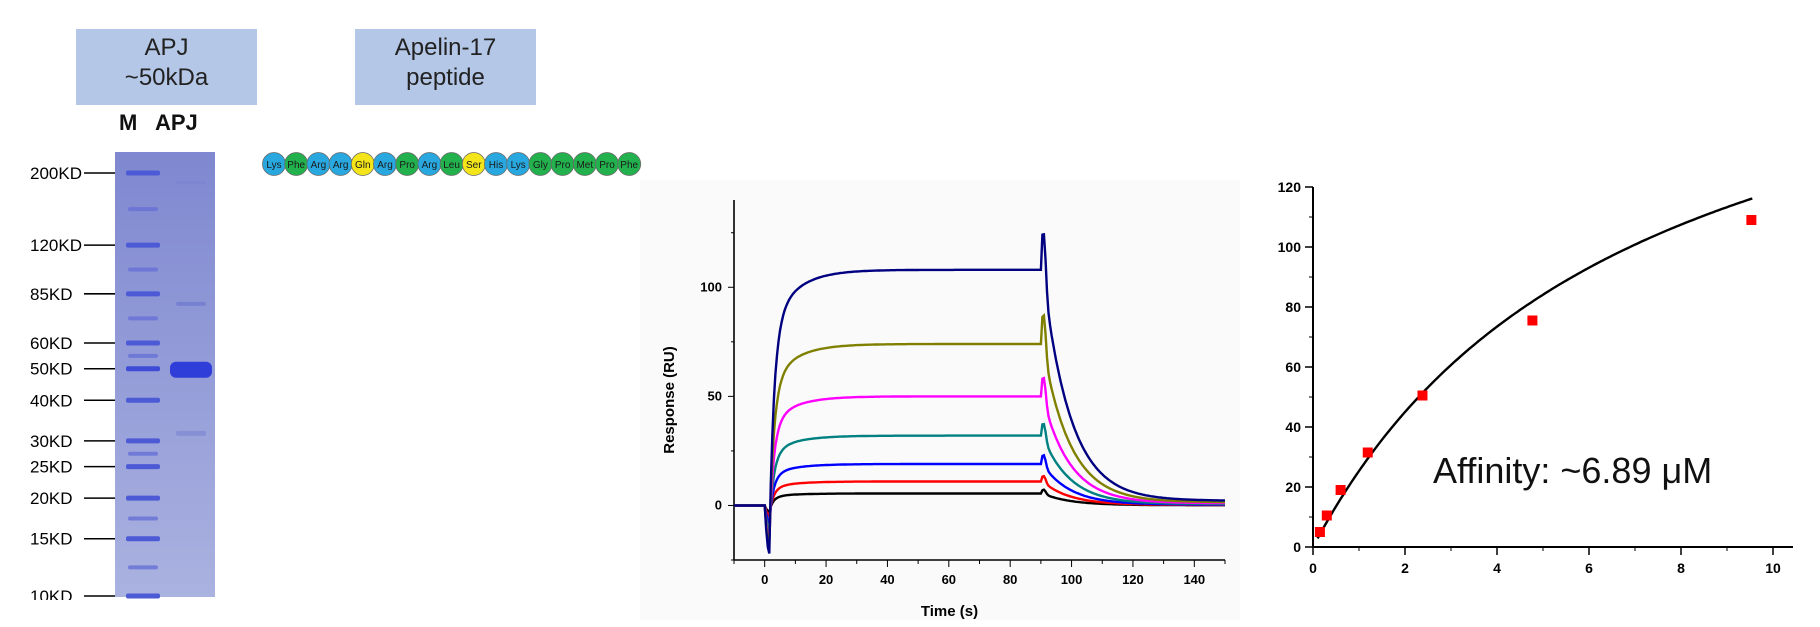 This screenshot has width=1820, height=627. I want to click on gel-marker-label: 60KD, so click(51, 343).